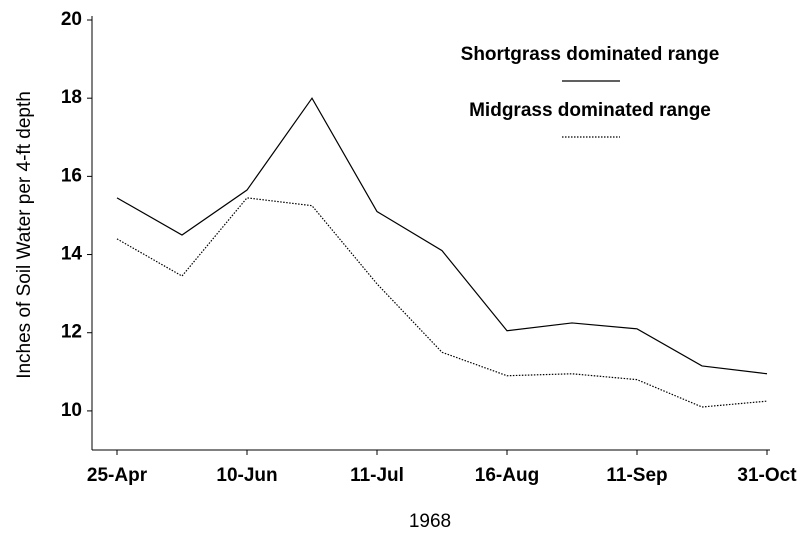 This screenshot has height=533, width=812. Describe the element at coordinates (71, 97) in the screenshot. I see `y-tick-label: 18` at that location.